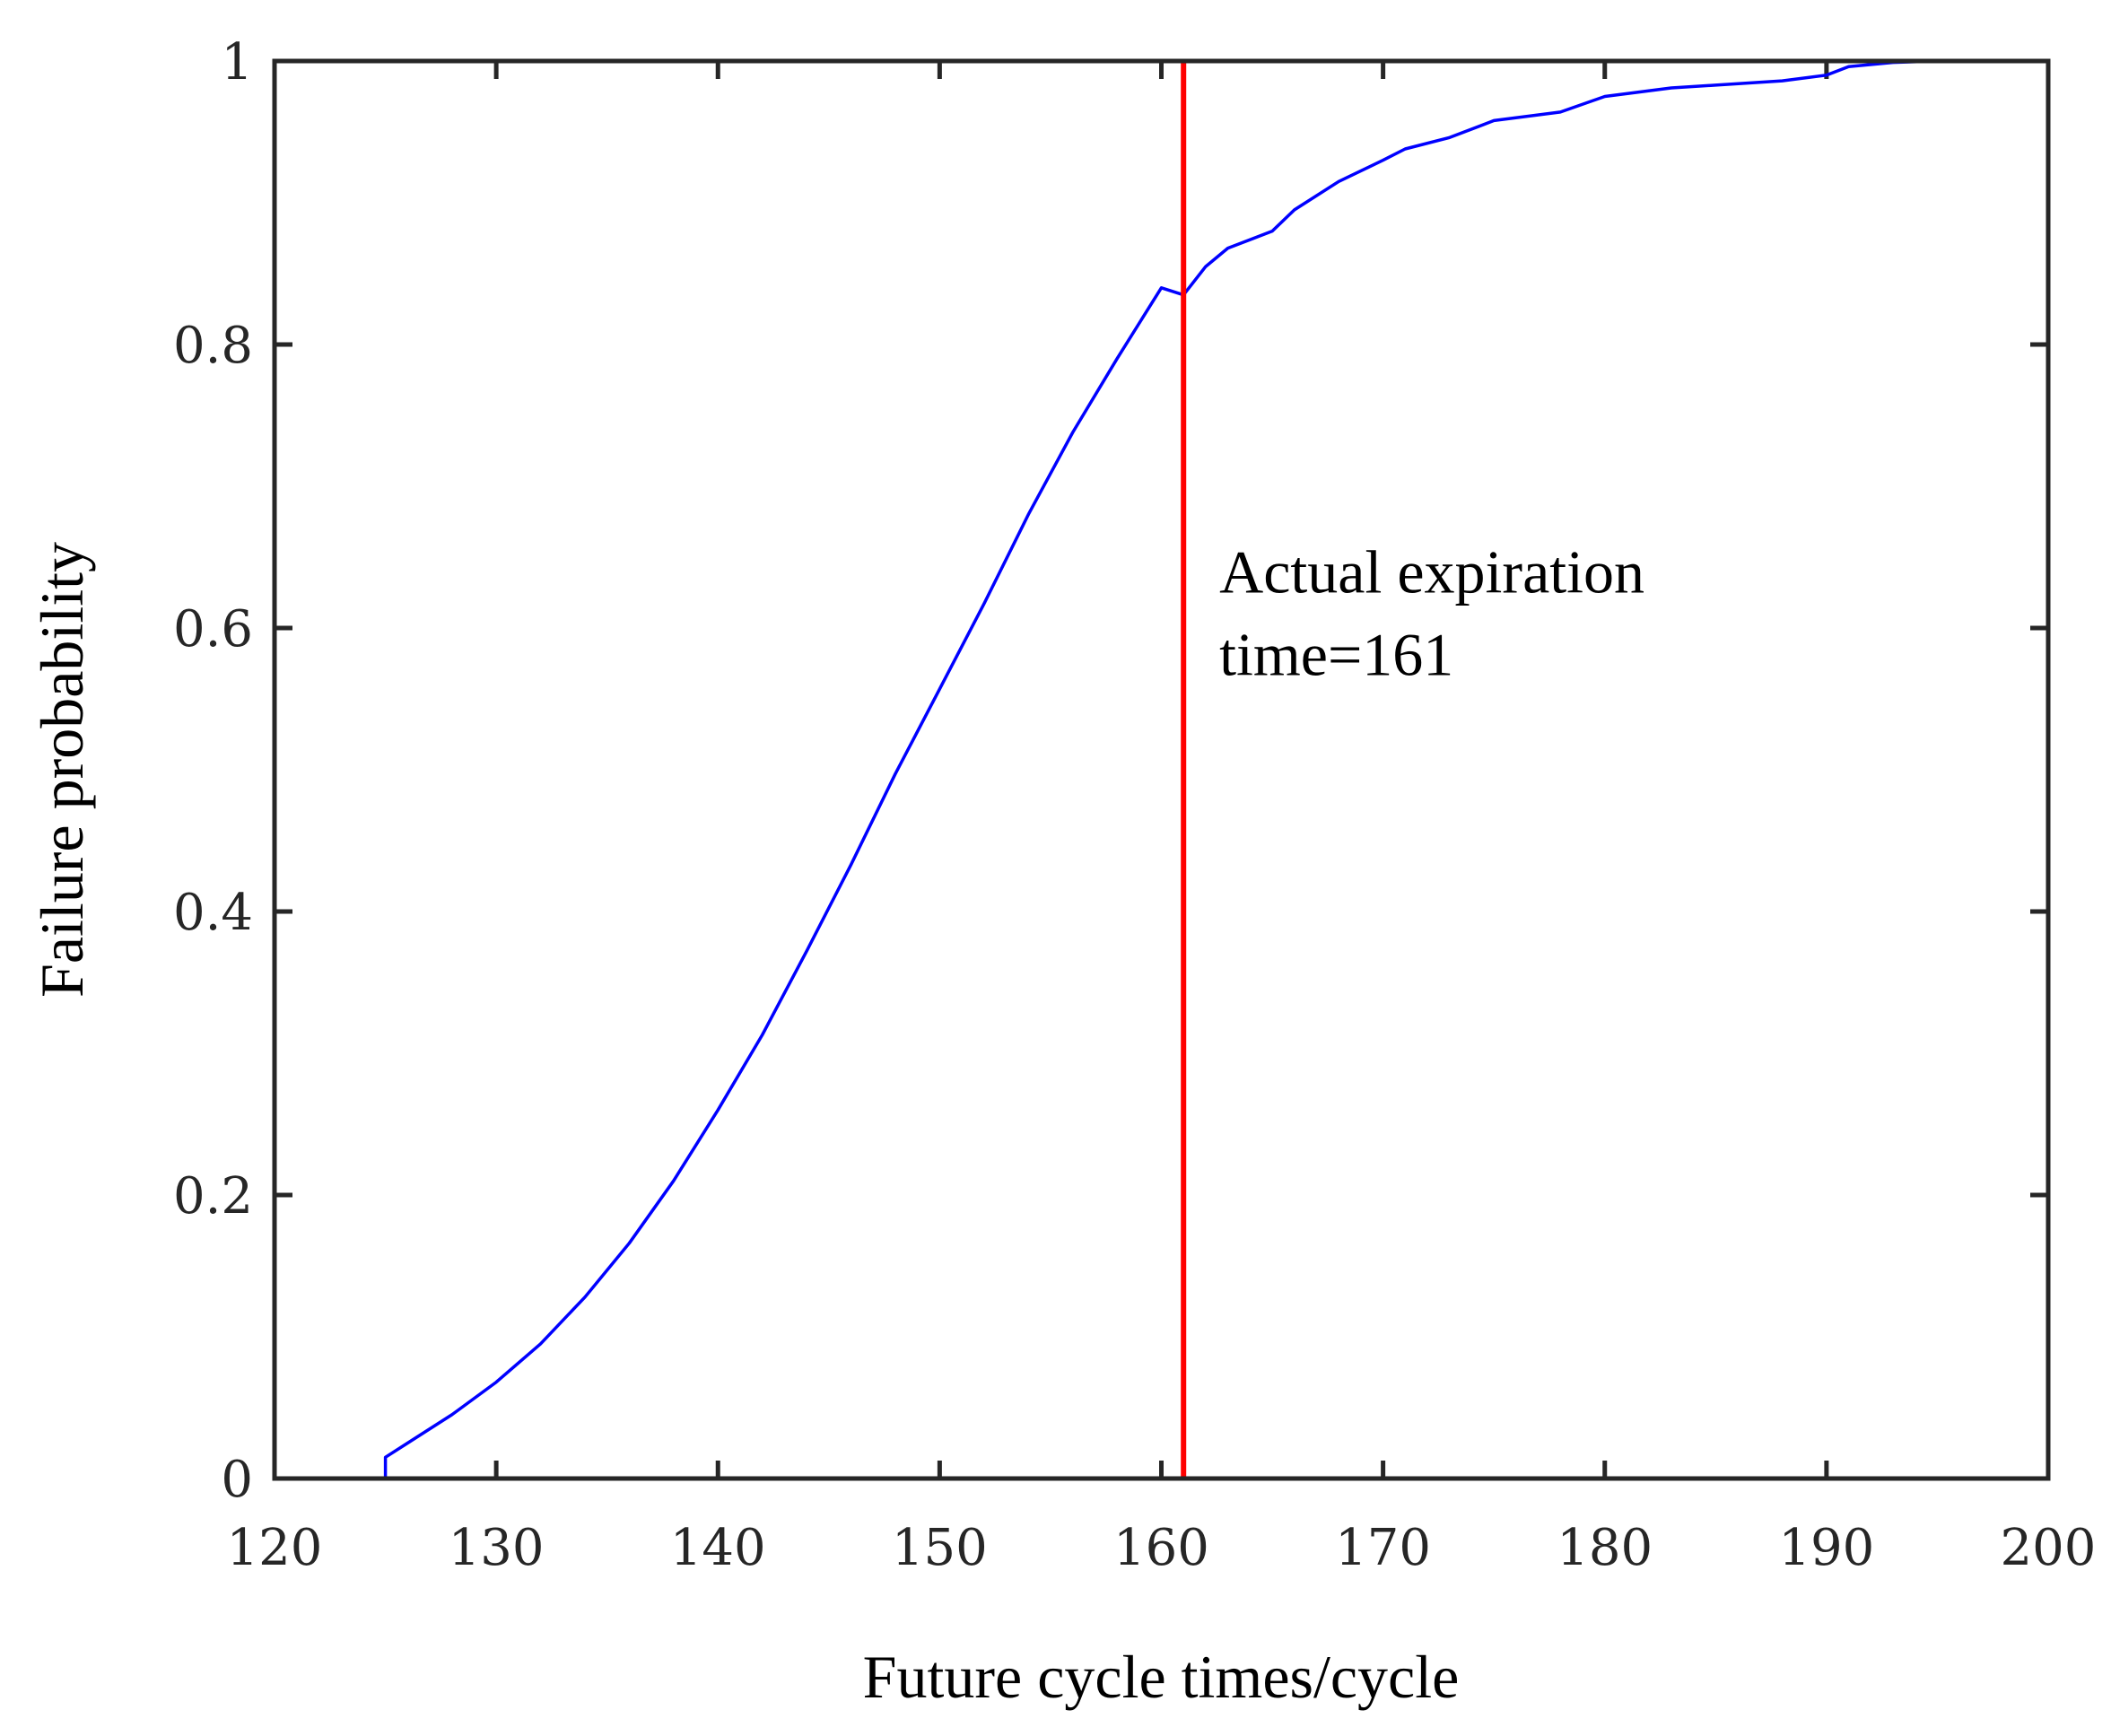 This screenshot has height=1736, width=2111. What do you see at coordinates (1605, 1548) in the screenshot?
I see `x-tick-label: 180` at bounding box center [1605, 1548].